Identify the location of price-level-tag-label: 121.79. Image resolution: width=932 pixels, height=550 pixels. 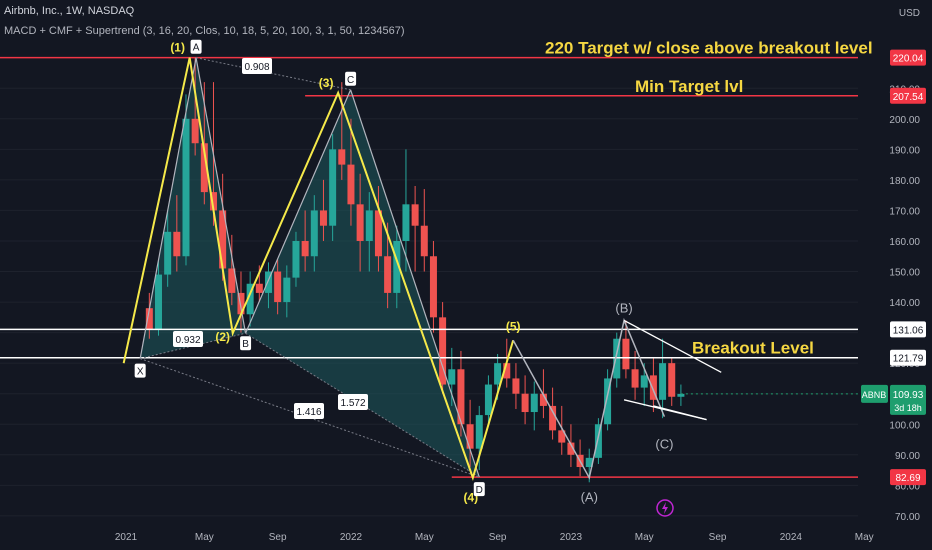
(908, 359).